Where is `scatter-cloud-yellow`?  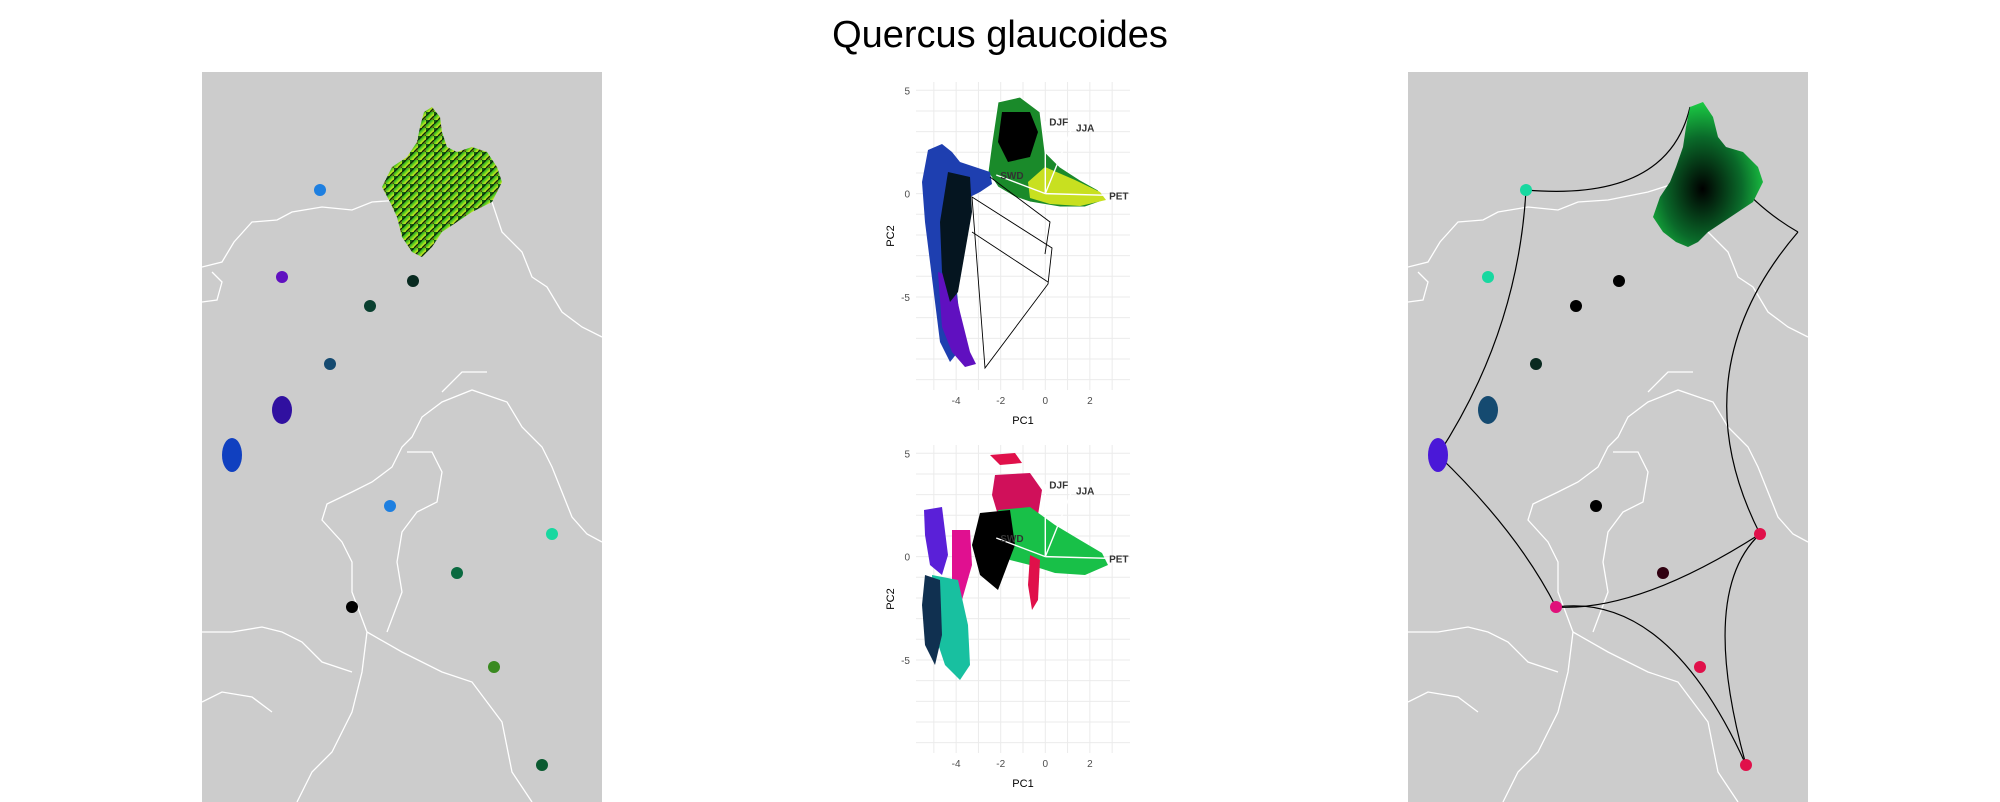 scatter-cloud-yellow is located at coordinates (1067, 186).